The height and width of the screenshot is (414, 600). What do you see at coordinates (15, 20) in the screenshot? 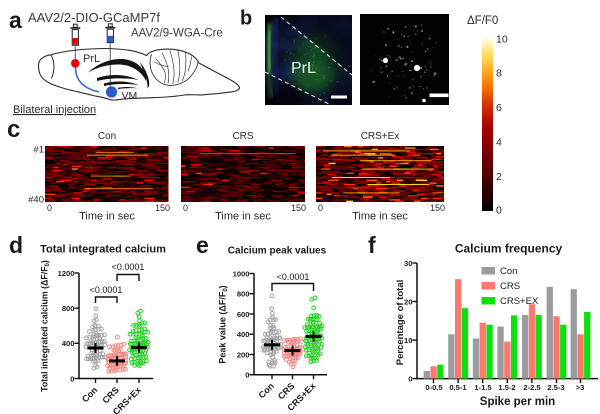
I see `svg-text: a` at bounding box center [15, 20].